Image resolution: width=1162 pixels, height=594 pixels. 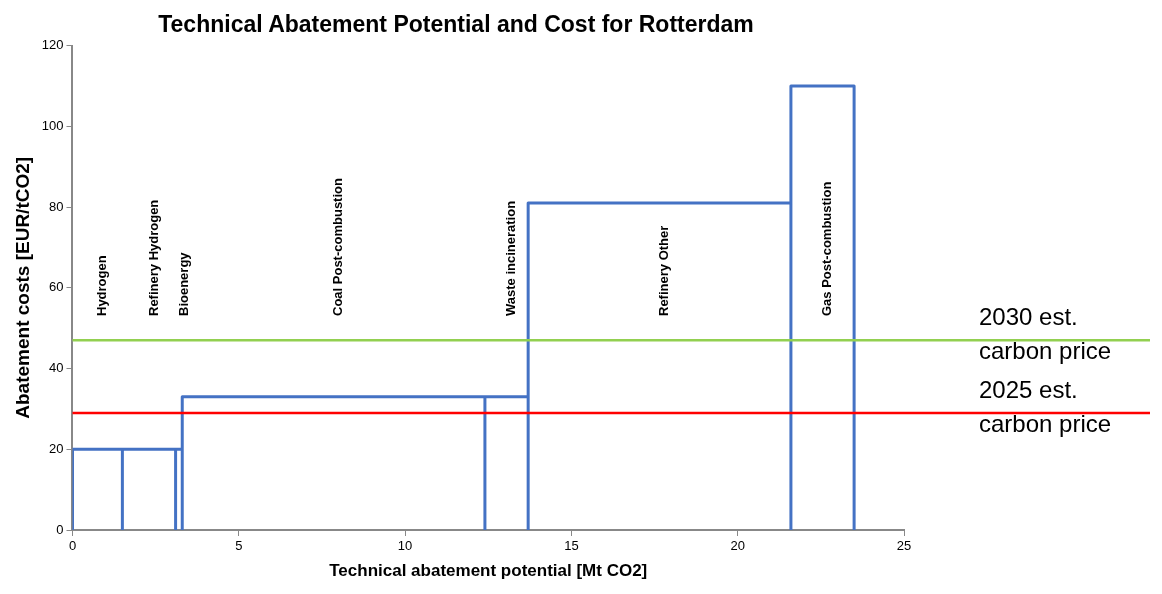 I want to click on y-tick-label: 120, so click(x=52, y=45).